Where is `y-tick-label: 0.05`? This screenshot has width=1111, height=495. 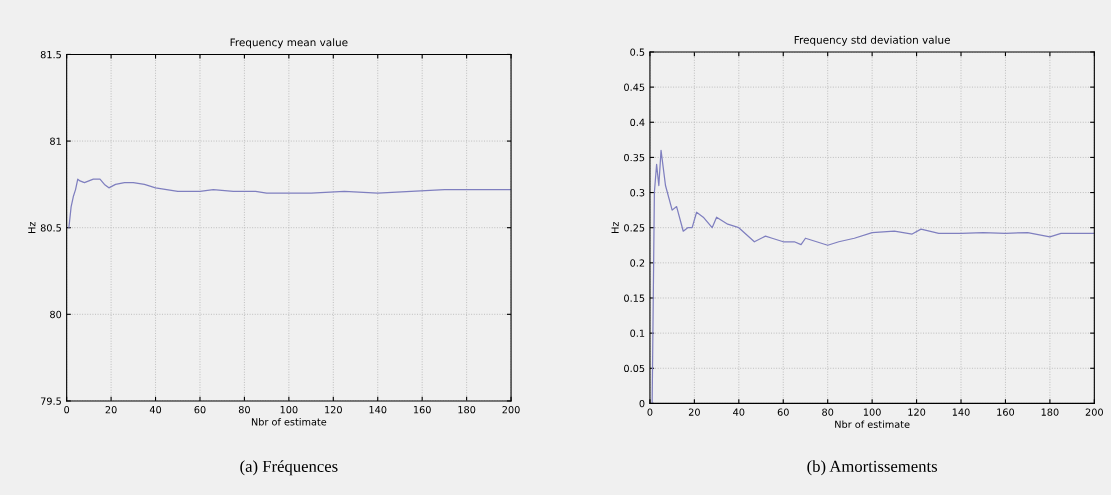 y-tick-label: 0.05 is located at coordinates (634, 368).